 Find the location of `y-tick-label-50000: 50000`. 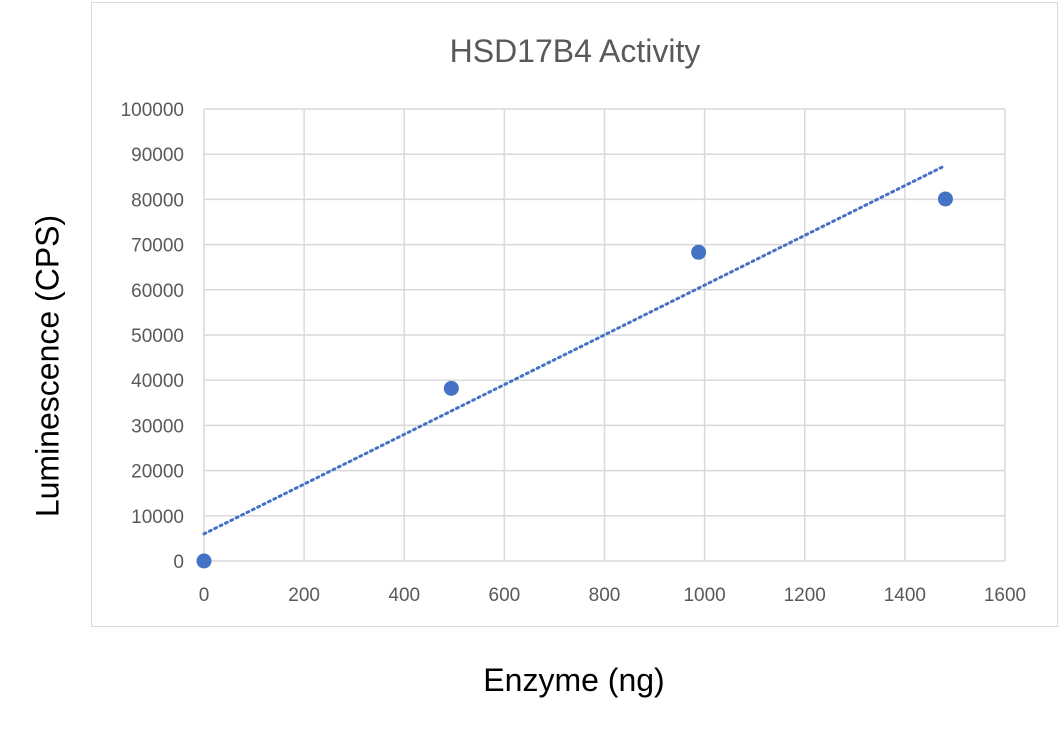

y-tick-label-50000: 50000 is located at coordinates (157, 336).